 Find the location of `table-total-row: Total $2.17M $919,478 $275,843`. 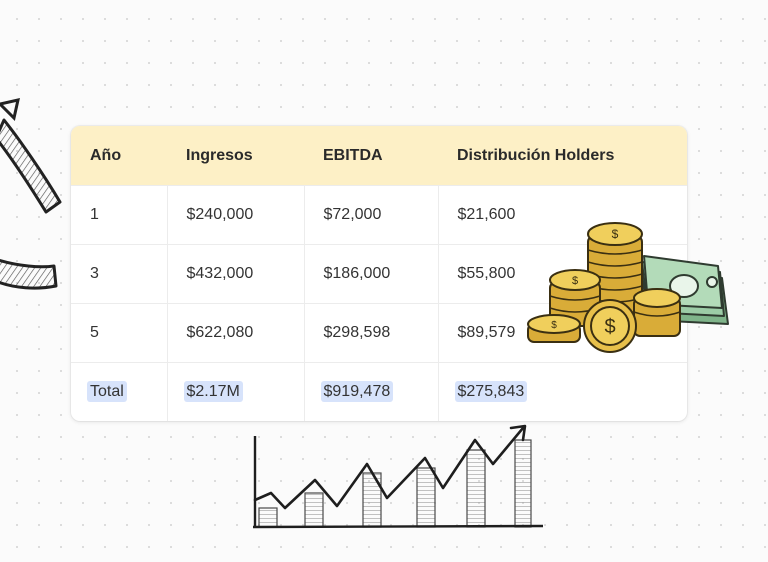

table-total-row: Total $2.17M $919,478 $275,843 is located at coordinates (379, 391).